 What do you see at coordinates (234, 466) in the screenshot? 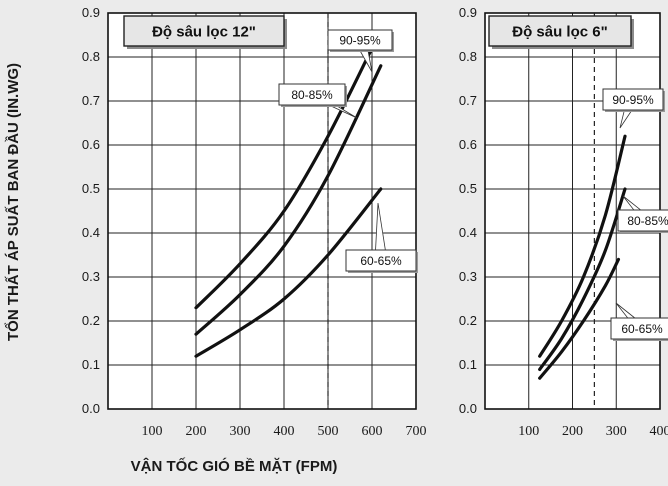
I see `x-axis-label: VẬN TỐC GIÓ BỀ MẶT (FPM)` at bounding box center [234, 466].